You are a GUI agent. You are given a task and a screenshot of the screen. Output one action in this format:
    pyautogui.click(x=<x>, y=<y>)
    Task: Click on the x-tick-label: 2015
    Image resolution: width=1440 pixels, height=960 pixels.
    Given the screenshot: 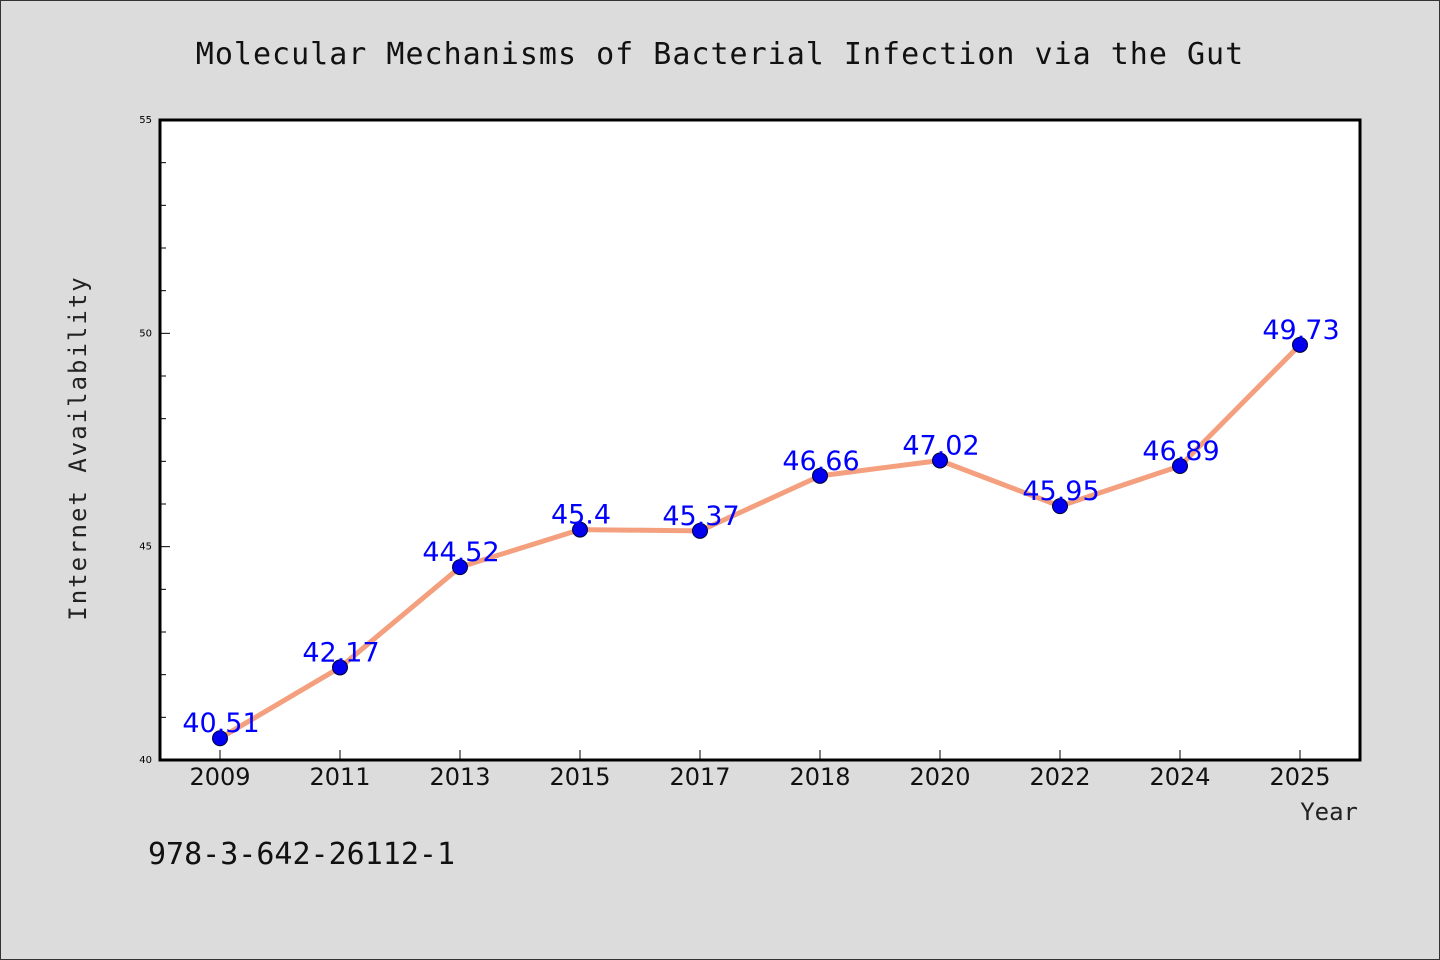 What is the action you would take?
    pyautogui.click(x=579, y=777)
    